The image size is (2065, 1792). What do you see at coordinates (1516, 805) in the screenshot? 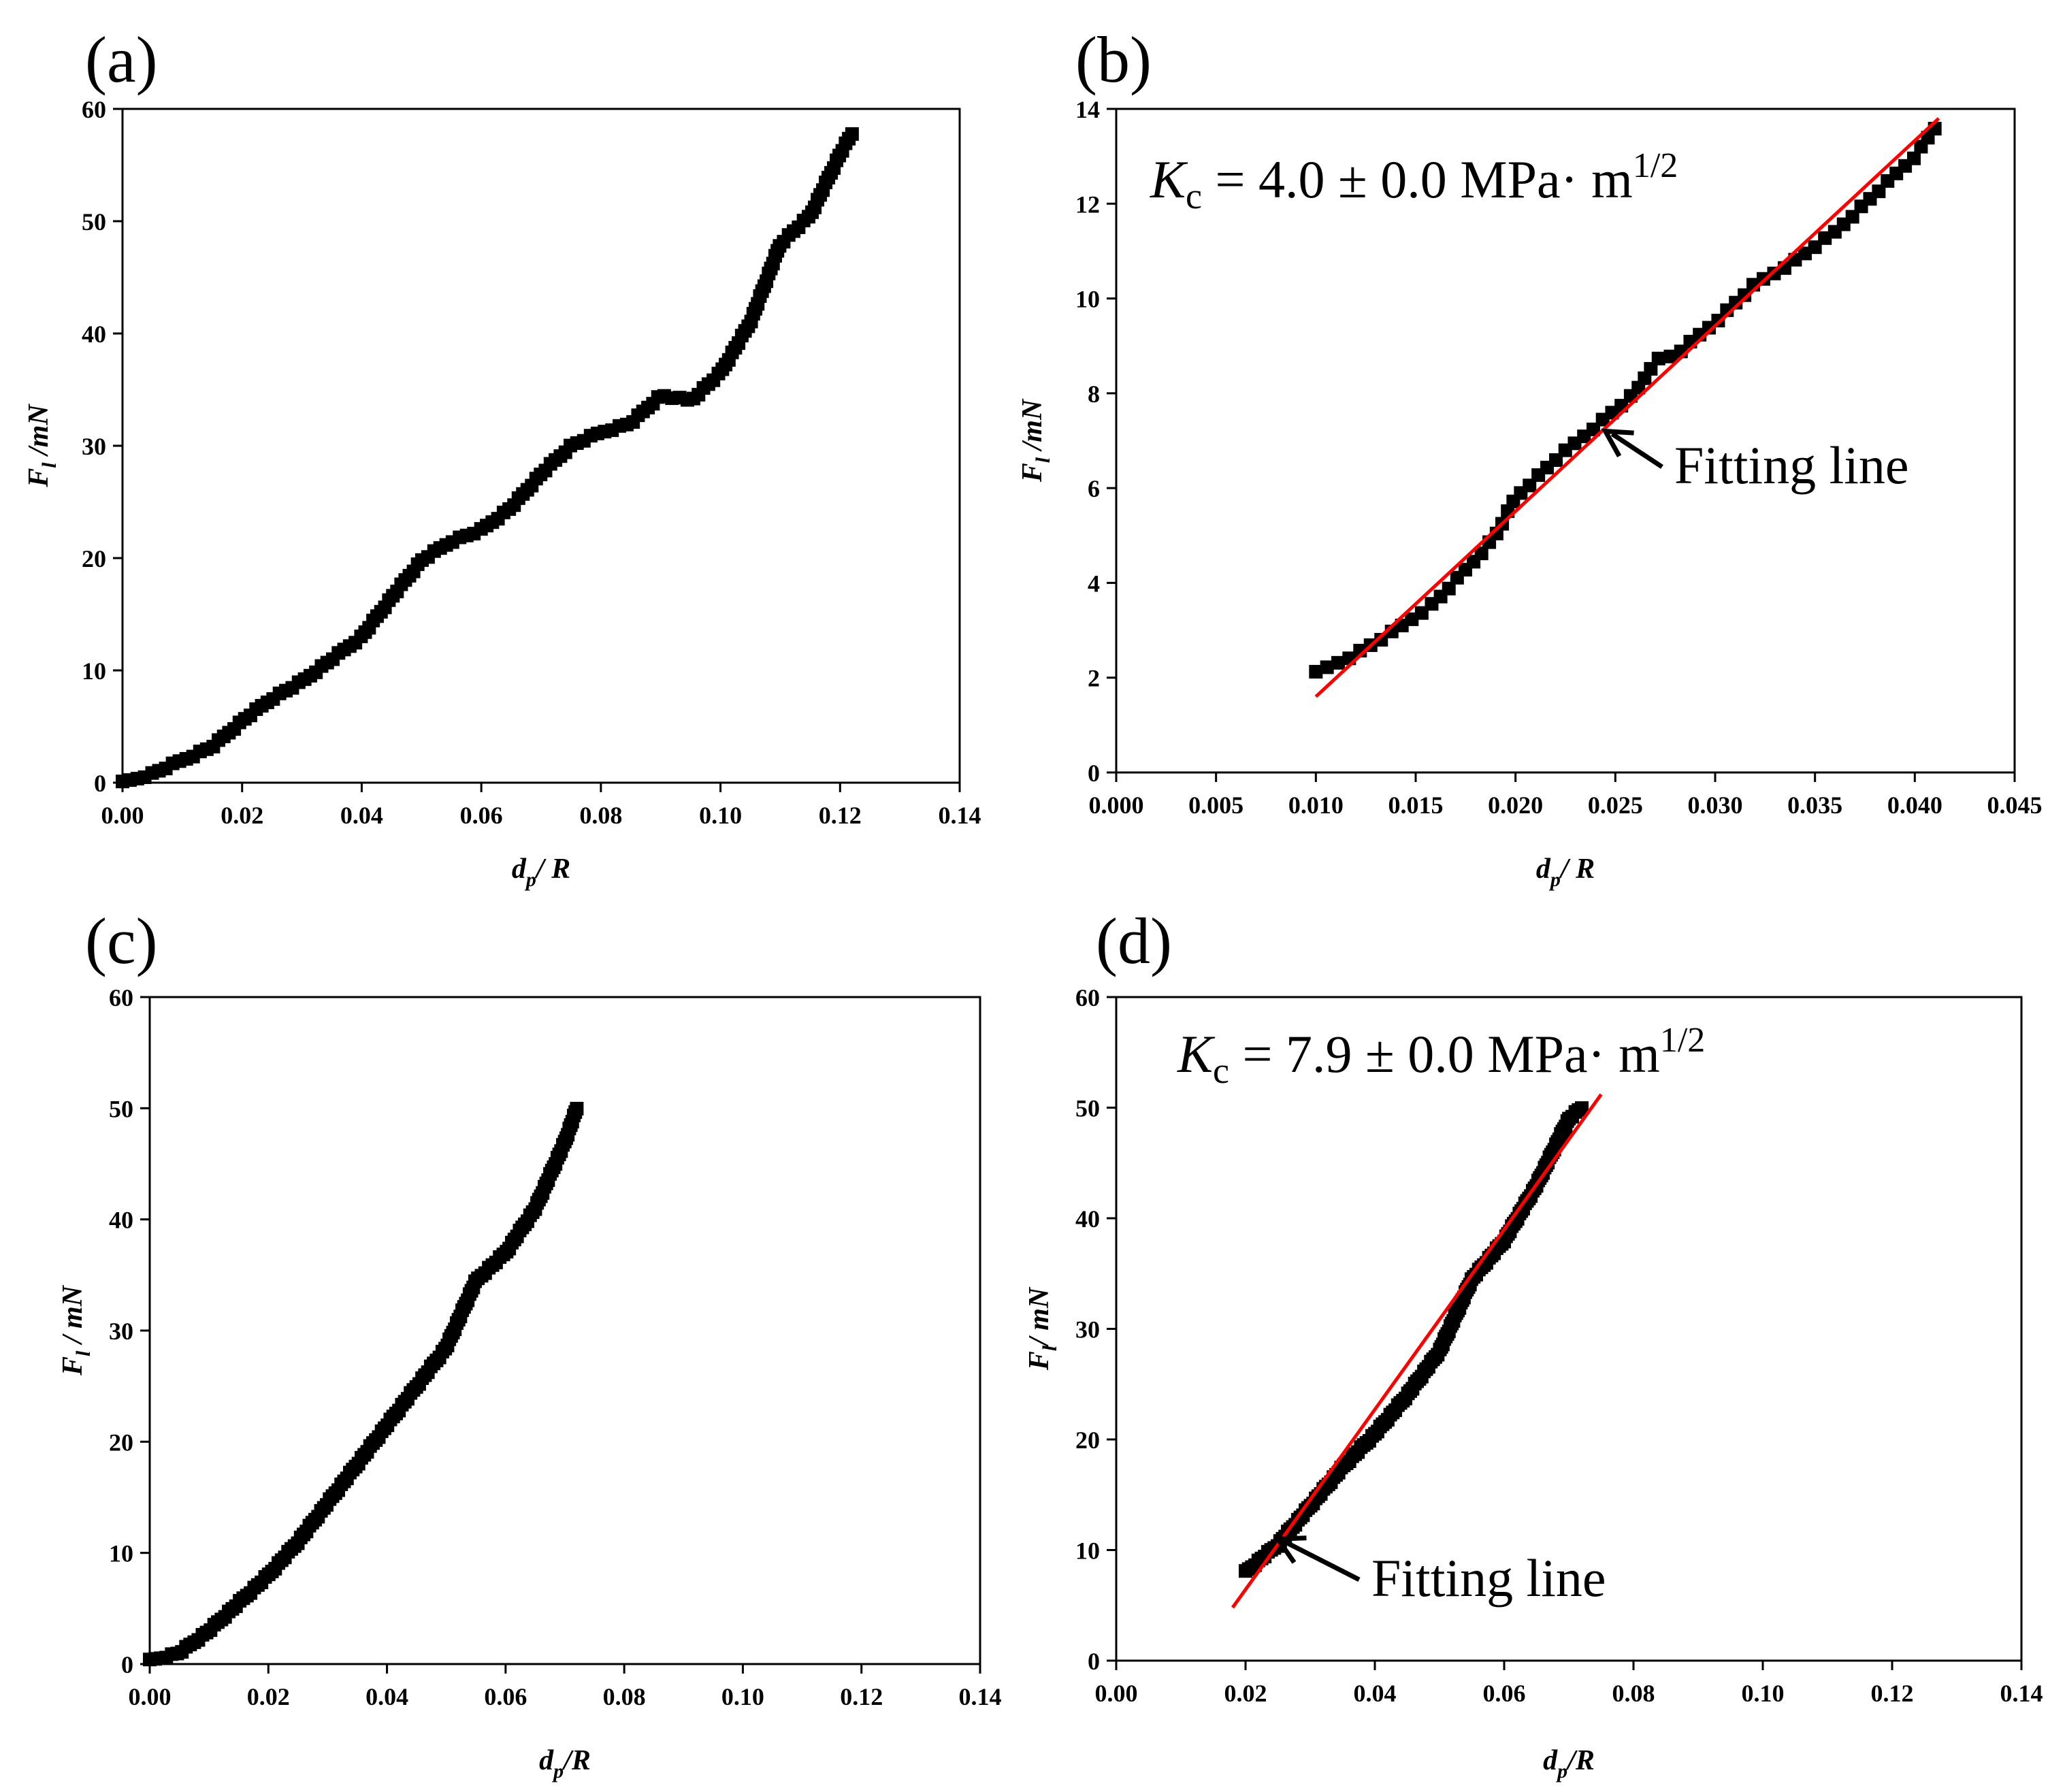
I see `x-tick-label: 0.020` at bounding box center [1516, 805].